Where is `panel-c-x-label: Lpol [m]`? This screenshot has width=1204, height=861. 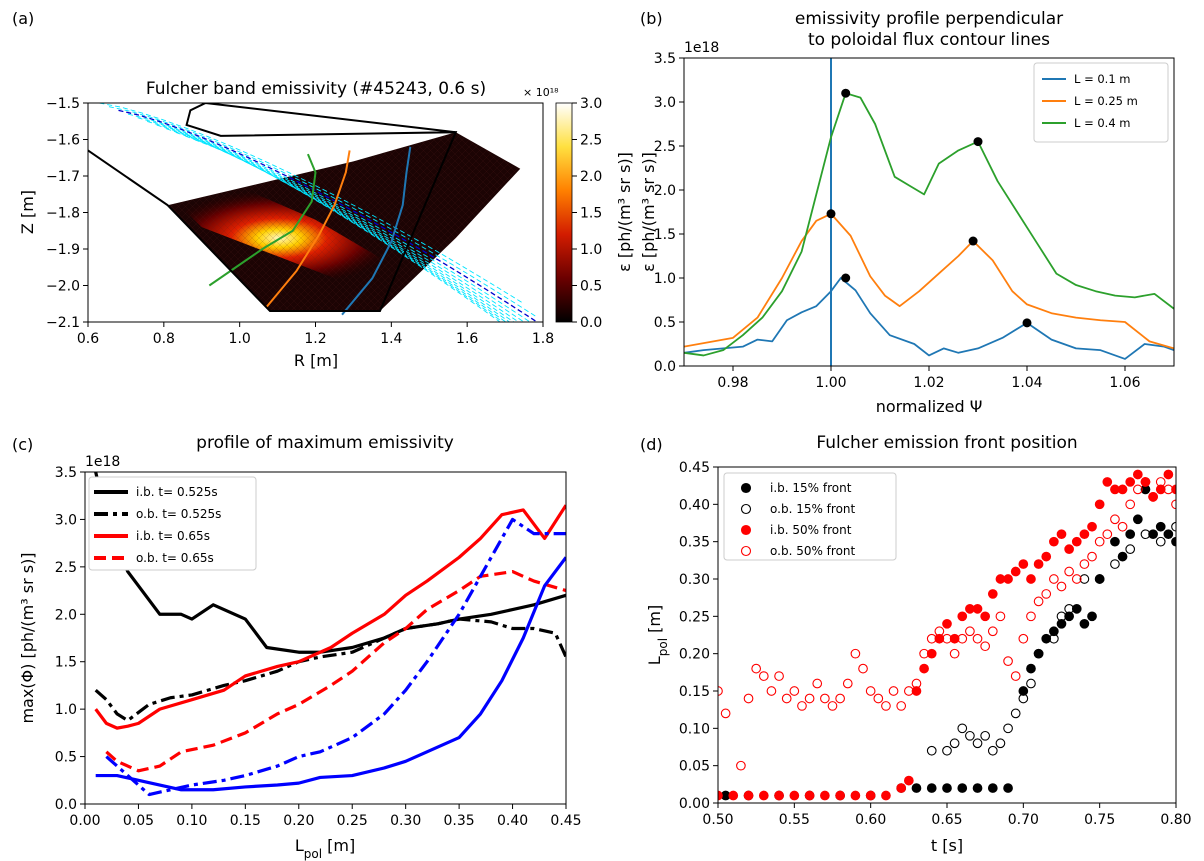
panel-c-x-label: Lpol [m] is located at coordinates (325, 848).